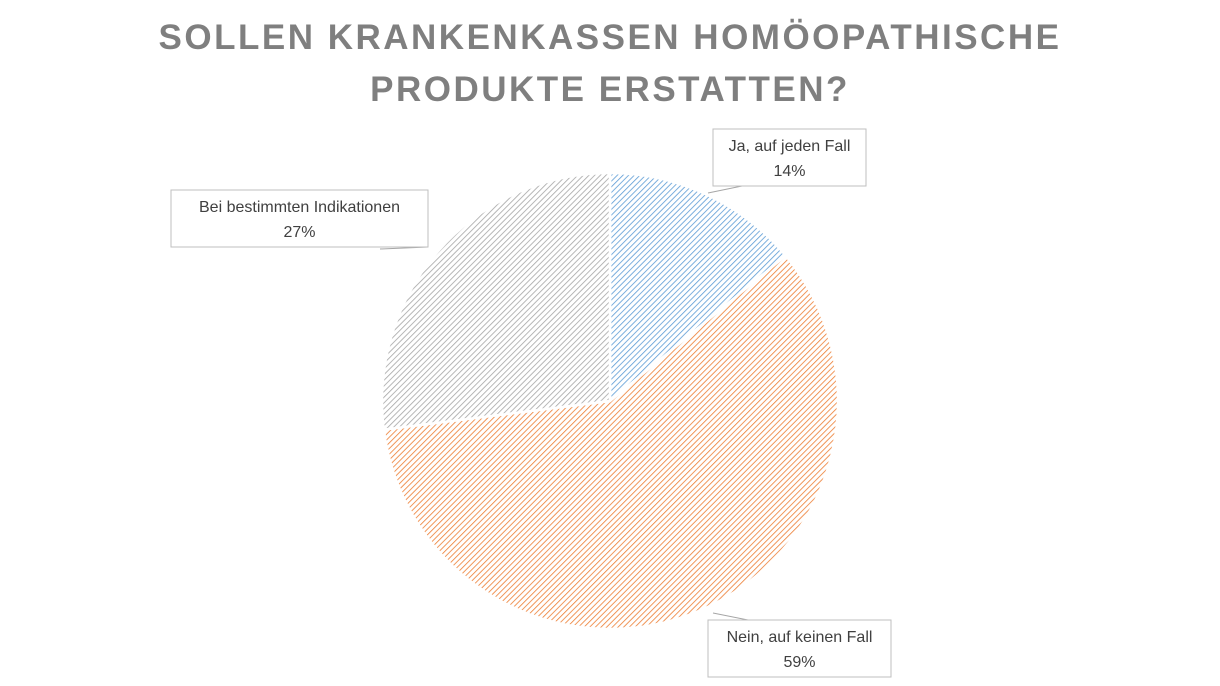 Image resolution: width=1220 pixels, height=686 pixels. I want to click on slice-value-label-2: 59%, so click(799, 662).